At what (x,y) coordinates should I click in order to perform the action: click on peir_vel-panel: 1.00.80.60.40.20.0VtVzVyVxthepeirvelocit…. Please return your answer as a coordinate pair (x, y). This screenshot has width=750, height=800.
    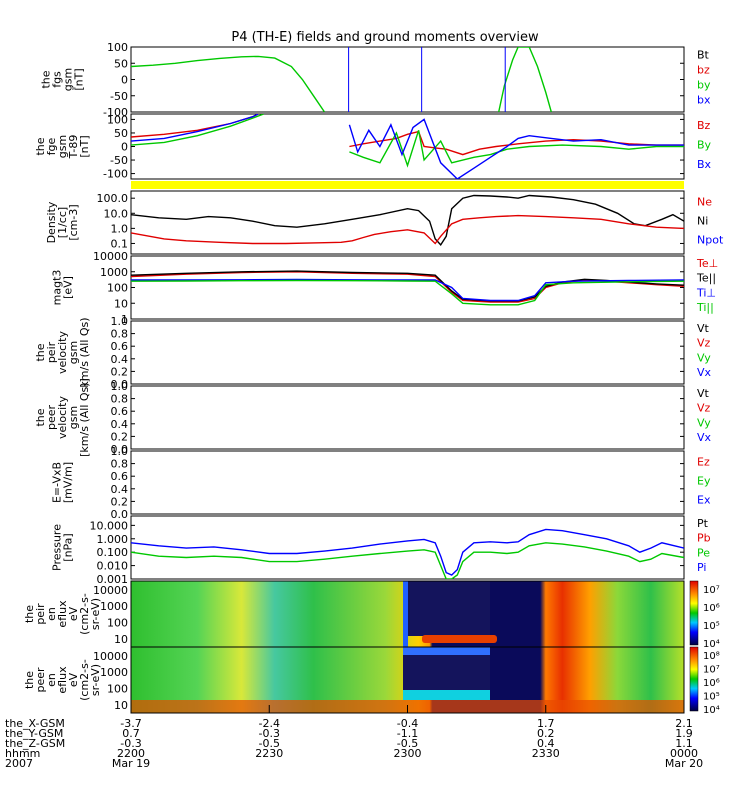
    Looking at the image, I should click on (373, 353).